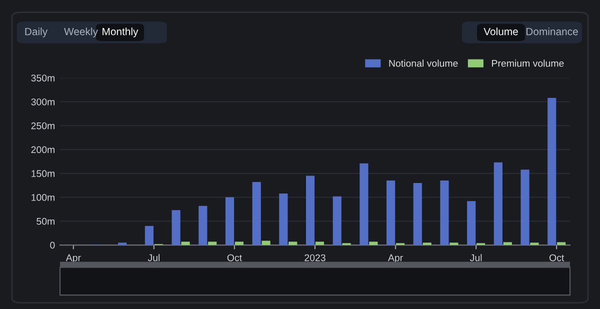 This screenshot has width=600, height=309. Describe the element at coordinates (36, 33) in the screenshot. I see `text: Daily` at that location.